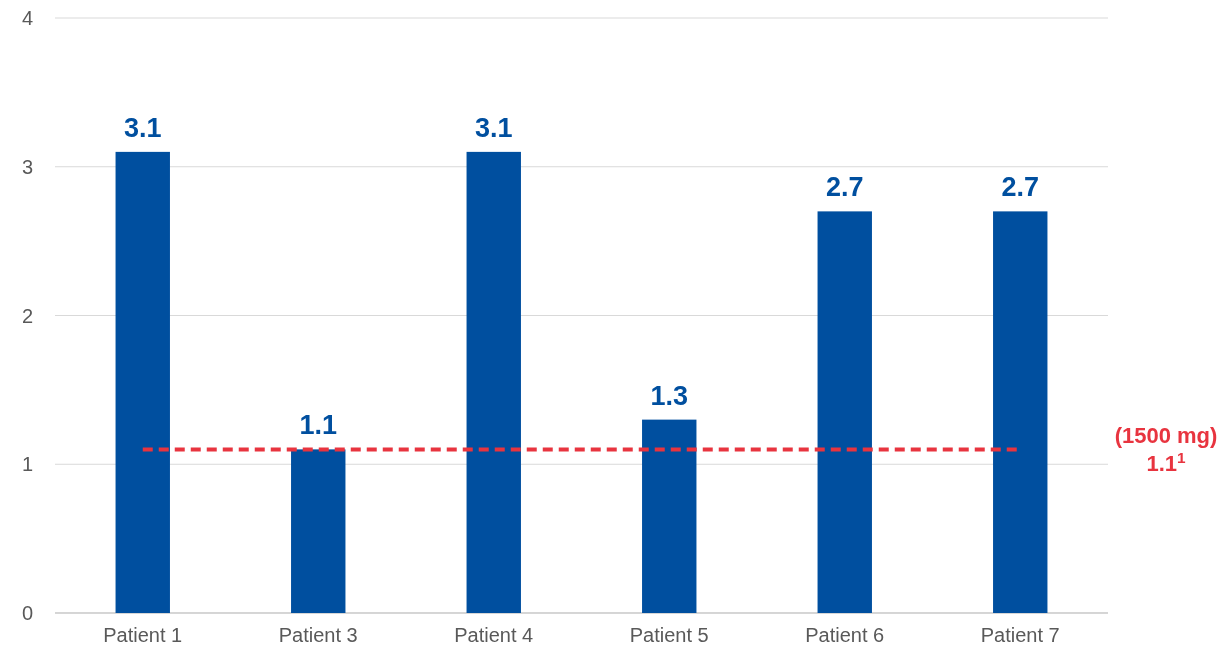 This screenshot has width=1232, height=653. Describe the element at coordinates (318, 635) in the screenshot. I see `x-tick-label: Patient 3` at that location.